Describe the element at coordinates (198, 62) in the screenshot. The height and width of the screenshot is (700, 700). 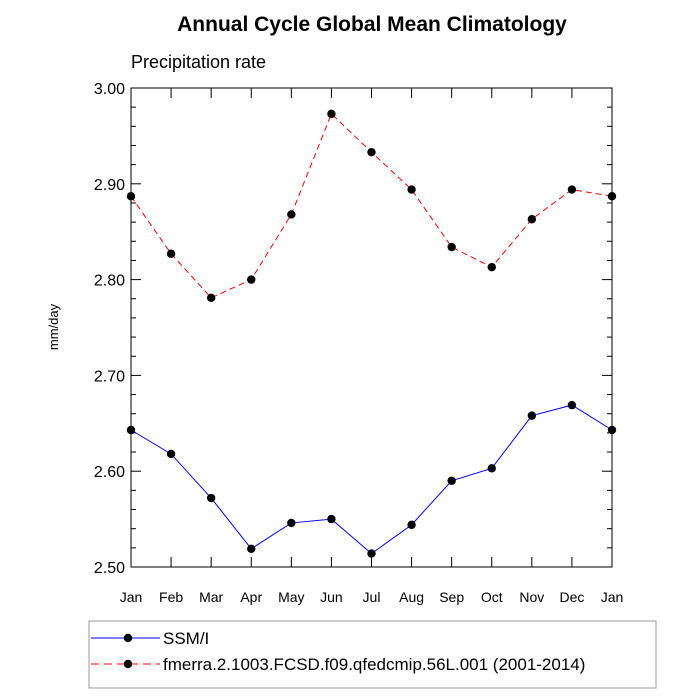
I see `chart-subtitle: Precipitation rate` at that location.